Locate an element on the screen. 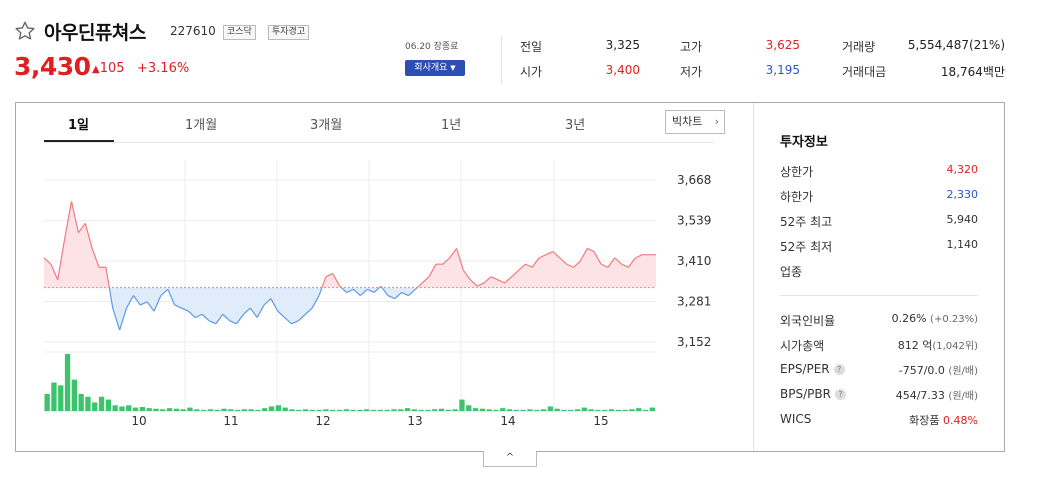 Image resolution: width=1037 pixels, height=479 pixels. star-outline-icon is located at coordinates (25, 31).